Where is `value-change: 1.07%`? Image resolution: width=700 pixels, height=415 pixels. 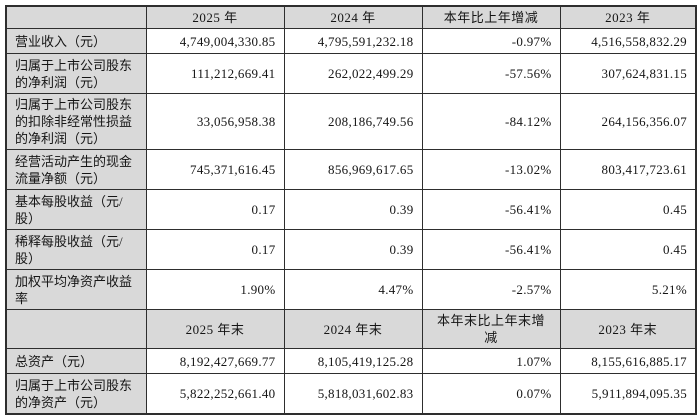 value-change: 1.07% is located at coordinates (491, 361).